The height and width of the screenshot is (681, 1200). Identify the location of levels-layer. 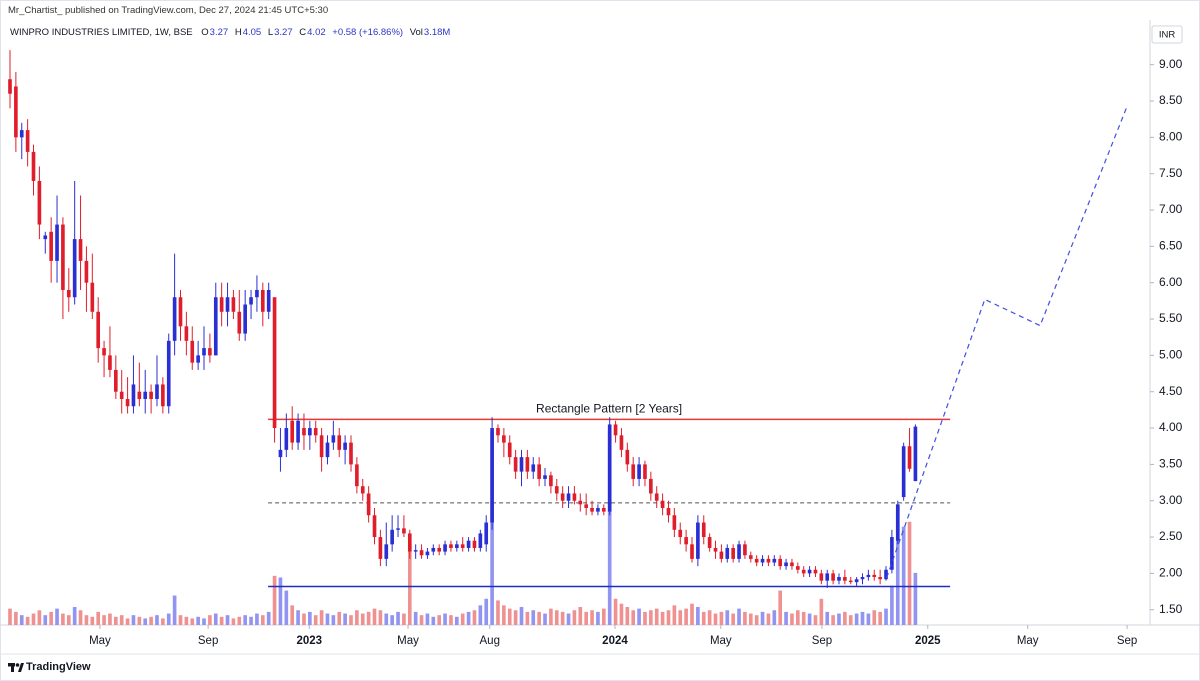
(609, 503).